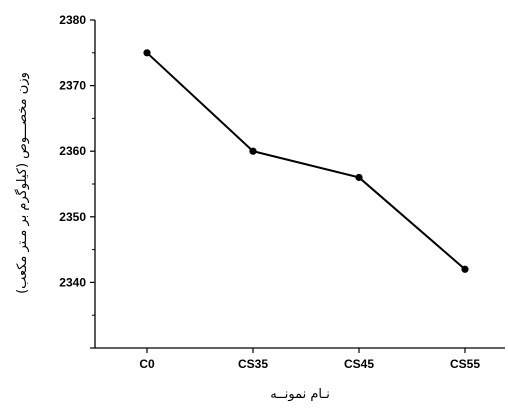 This screenshot has height=412, width=508. What do you see at coordinates (359, 364) in the screenshot?
I see `x-tick-label: CS45` at bounding box center [359, 364].